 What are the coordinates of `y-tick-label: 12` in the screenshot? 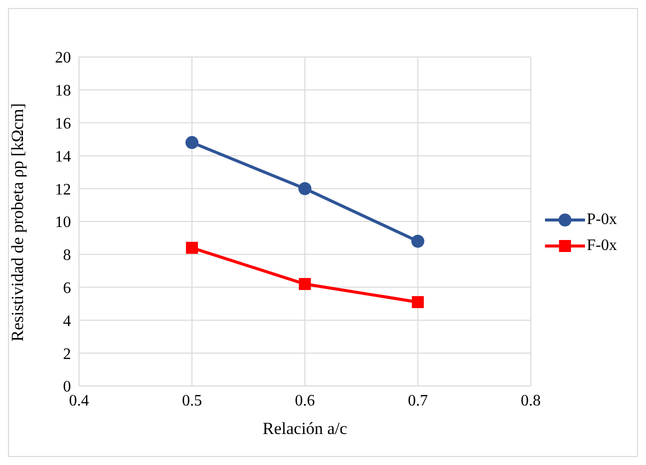 It's located at (63, 189).